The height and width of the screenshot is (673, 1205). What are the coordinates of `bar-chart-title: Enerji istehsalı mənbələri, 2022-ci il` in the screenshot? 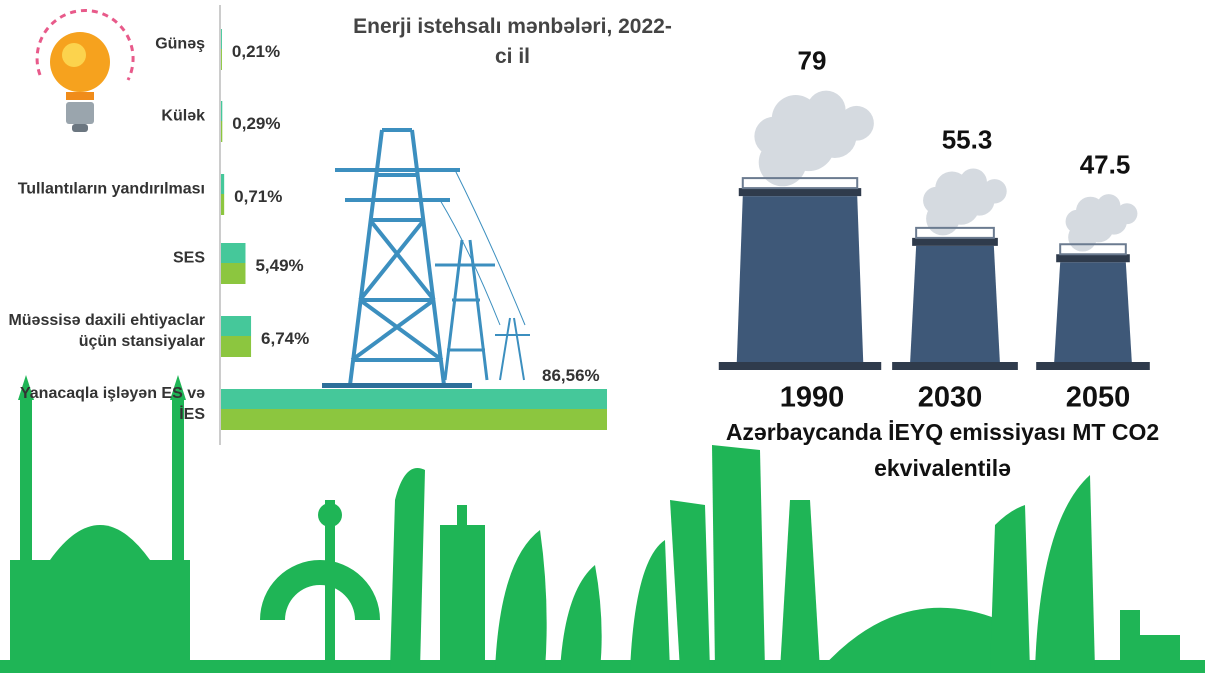 It's located at (512, 41).